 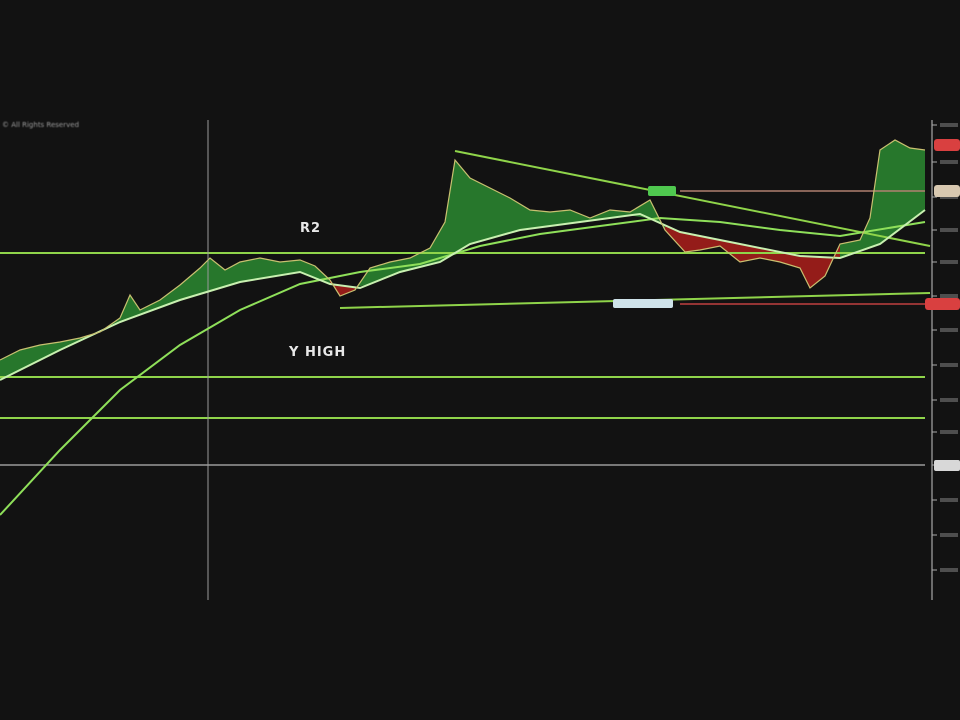 What do you see at coordinates (643, 303) in the screenshot?
I see `trendline-label-tag` at bounding box center [643, 303].